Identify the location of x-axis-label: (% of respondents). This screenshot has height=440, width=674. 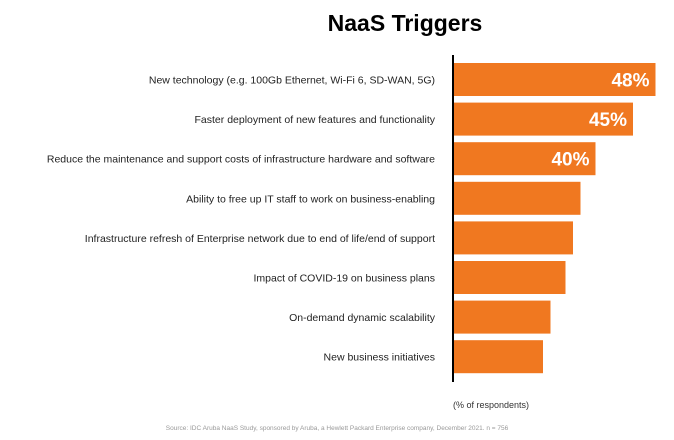
(491, 405).